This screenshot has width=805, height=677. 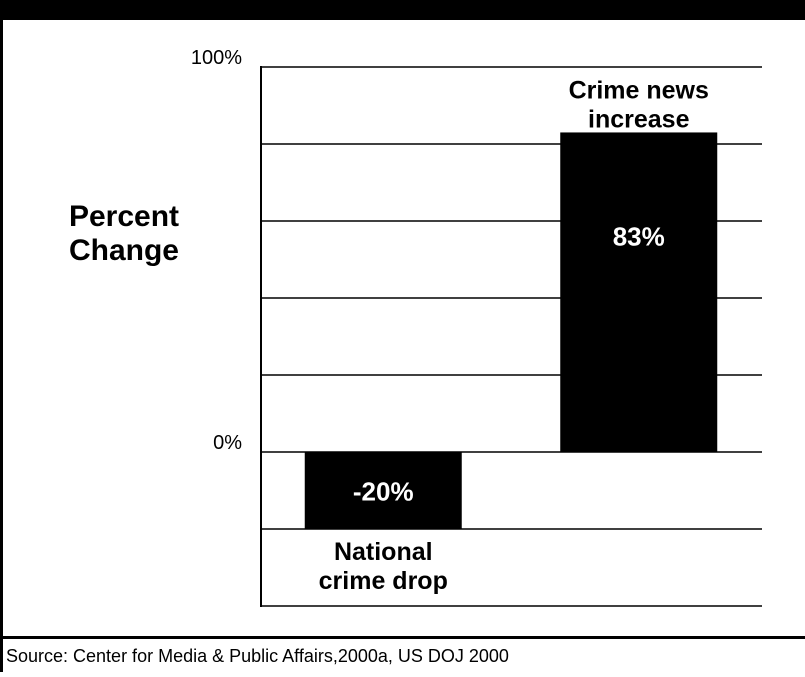 What do you see at coordinates (124, 233) in the screenshot?
I see `y-axis-label: Percent Change` at bounding box center [124, 233].